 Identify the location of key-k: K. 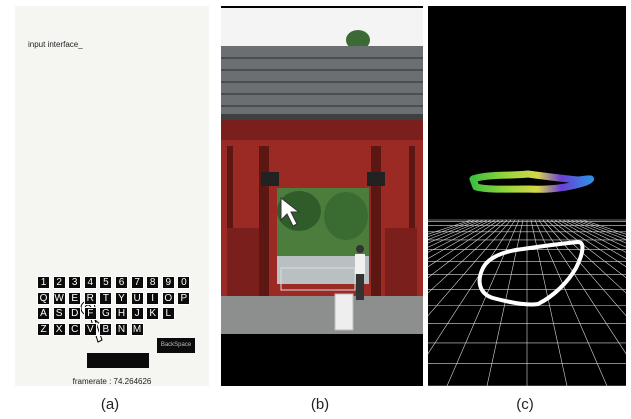
(152, 313).